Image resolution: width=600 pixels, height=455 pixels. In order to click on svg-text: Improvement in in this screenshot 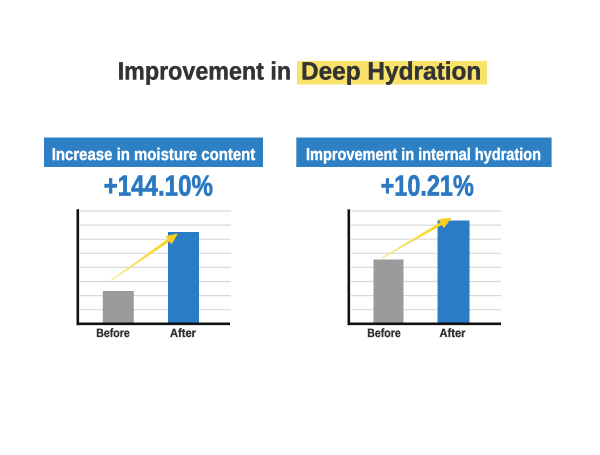, I will do `click(204, 72)`.